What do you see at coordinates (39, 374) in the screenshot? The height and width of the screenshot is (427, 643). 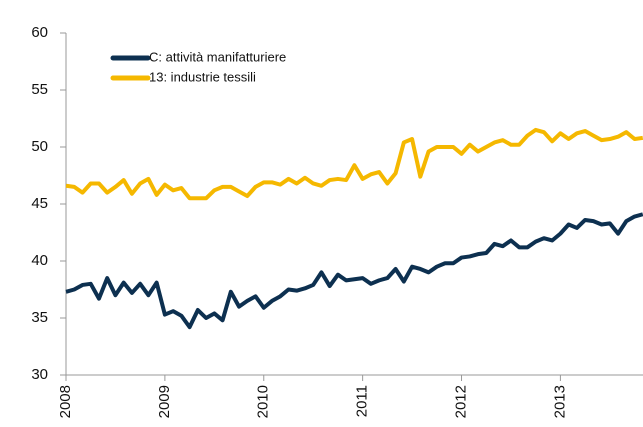 I see `y-tick-label: 30` at bounding box center [39, 374].